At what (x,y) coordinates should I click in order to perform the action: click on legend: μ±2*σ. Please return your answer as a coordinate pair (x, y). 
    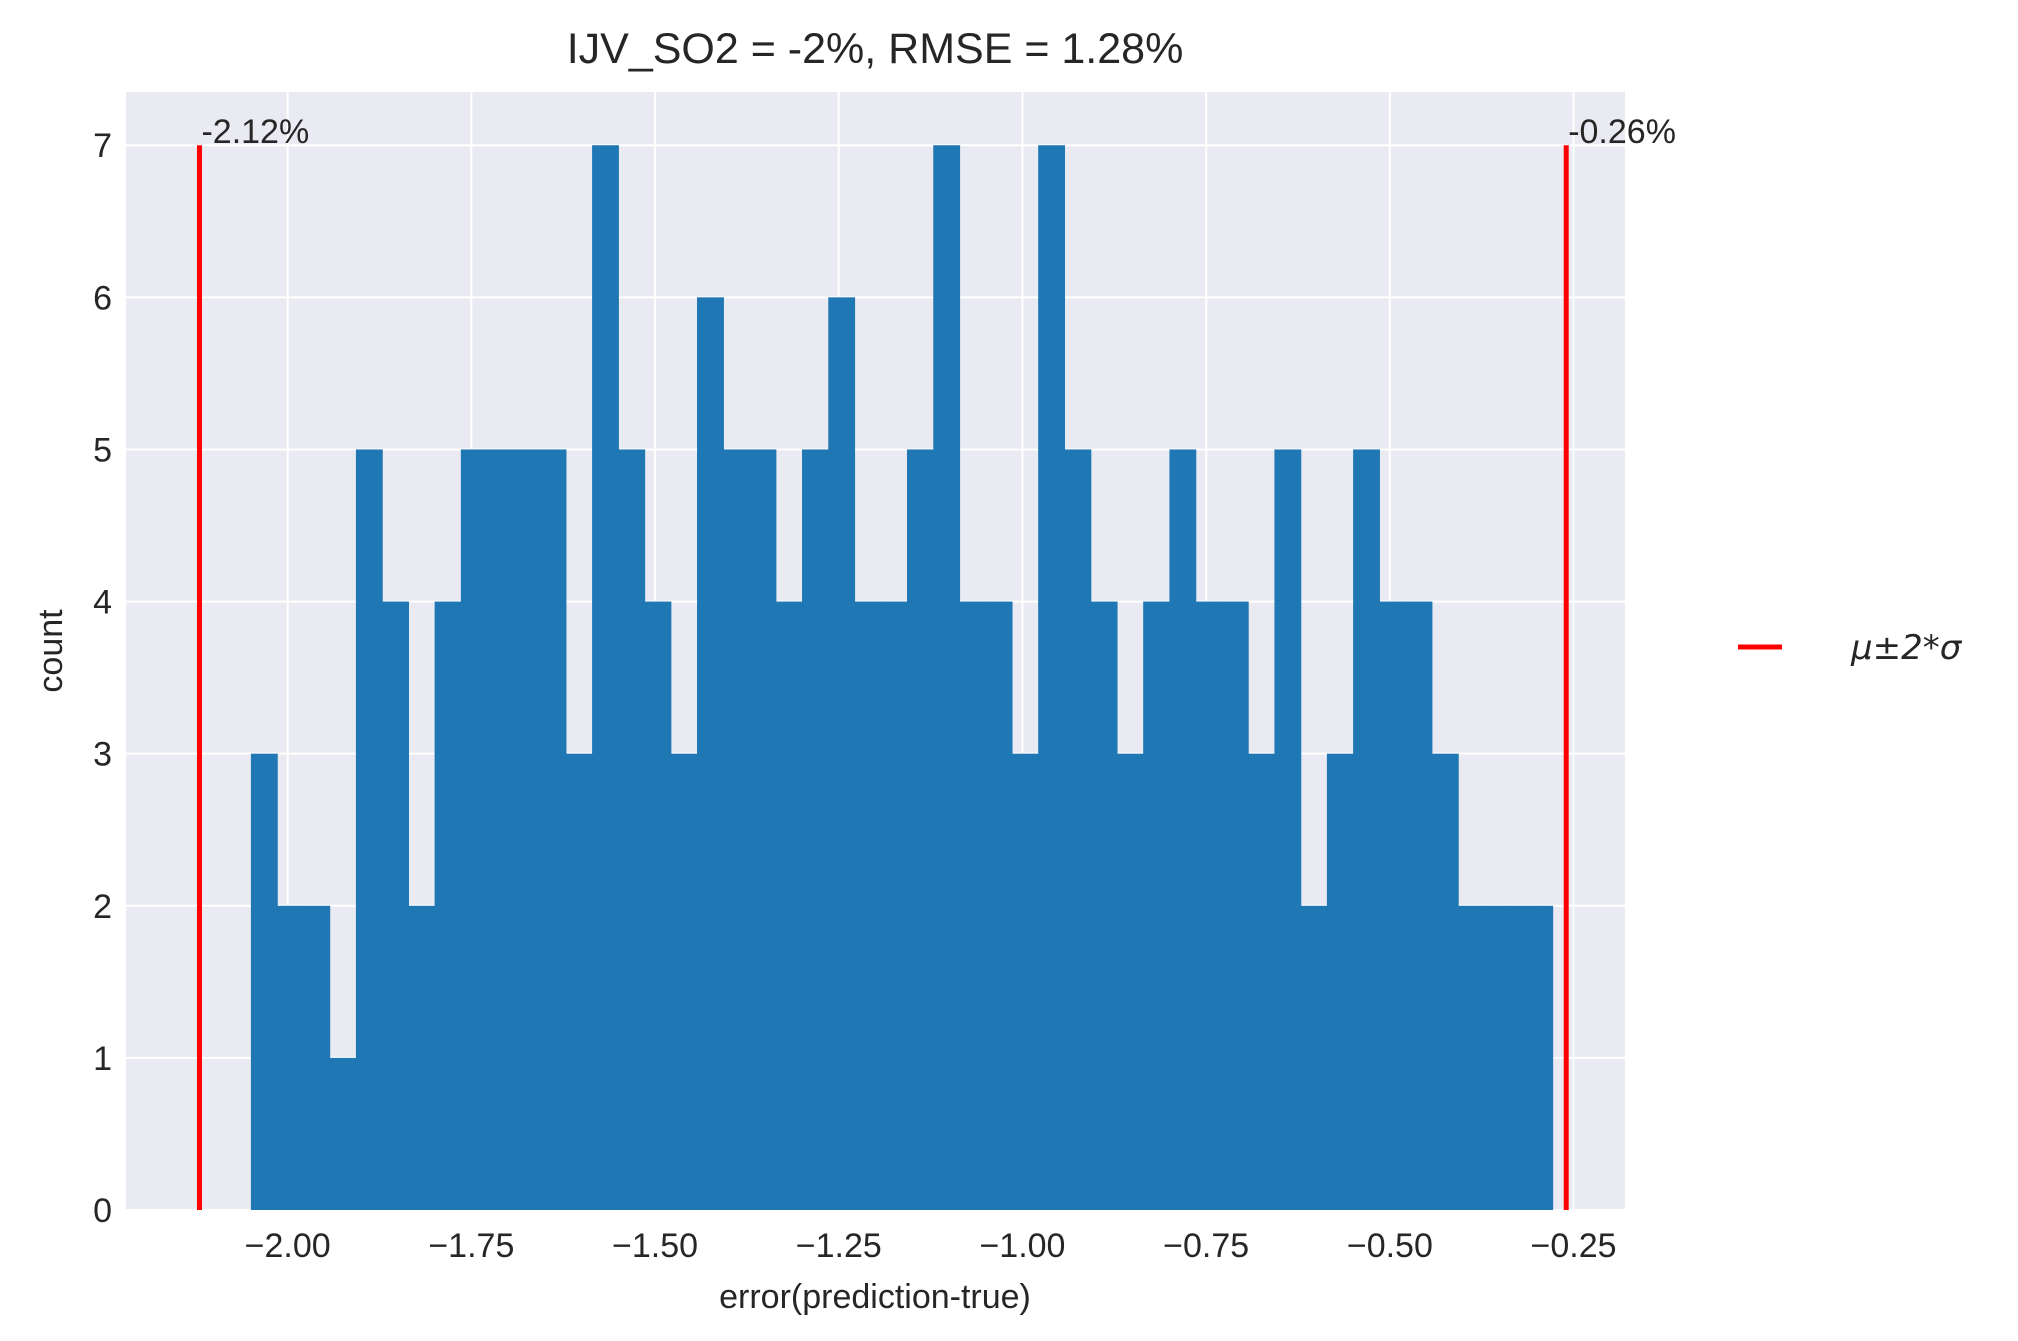
    Looking at the image, I should click on (1850, 648).